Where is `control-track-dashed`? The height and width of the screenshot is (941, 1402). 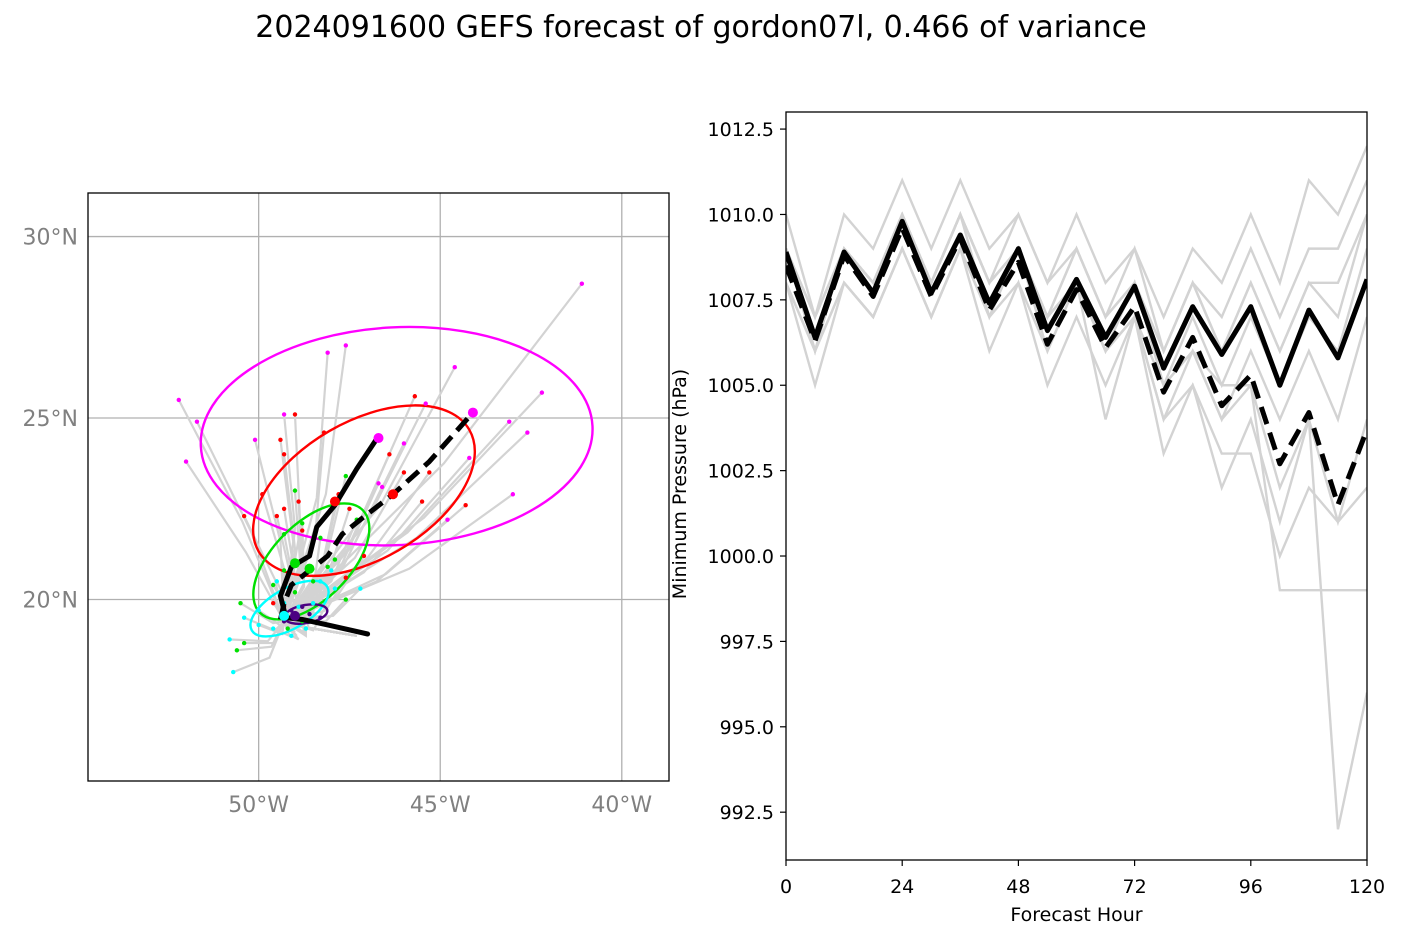
control-track-dashed is located at coordinates (376, 515).